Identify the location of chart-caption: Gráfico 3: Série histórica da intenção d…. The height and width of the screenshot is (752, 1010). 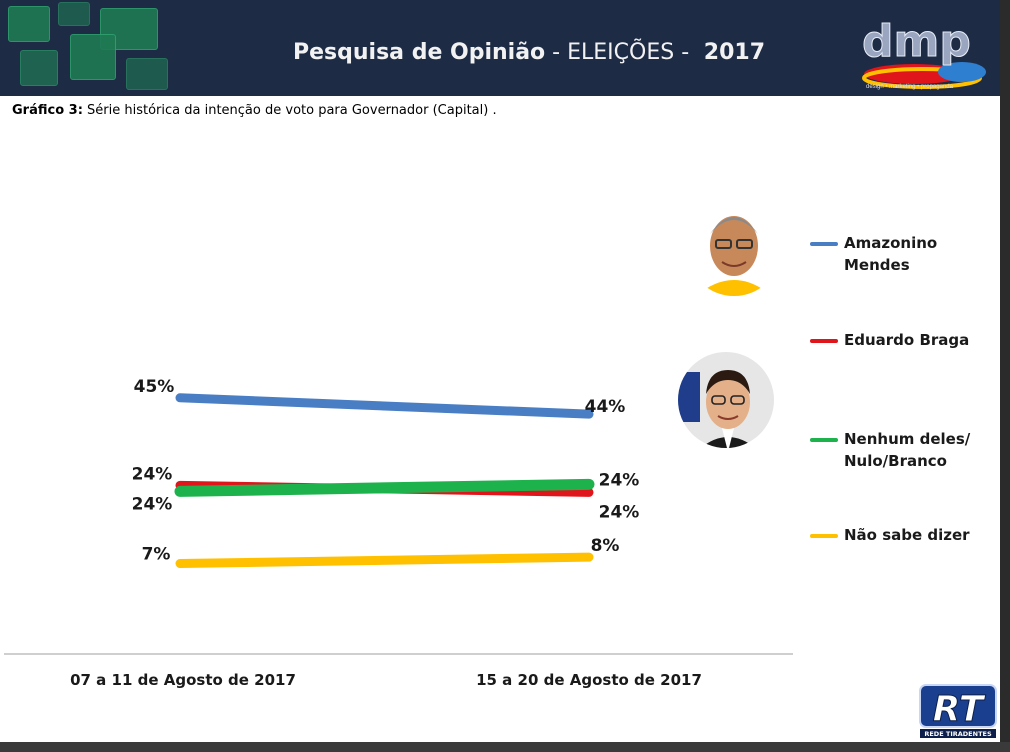
(254, 110).